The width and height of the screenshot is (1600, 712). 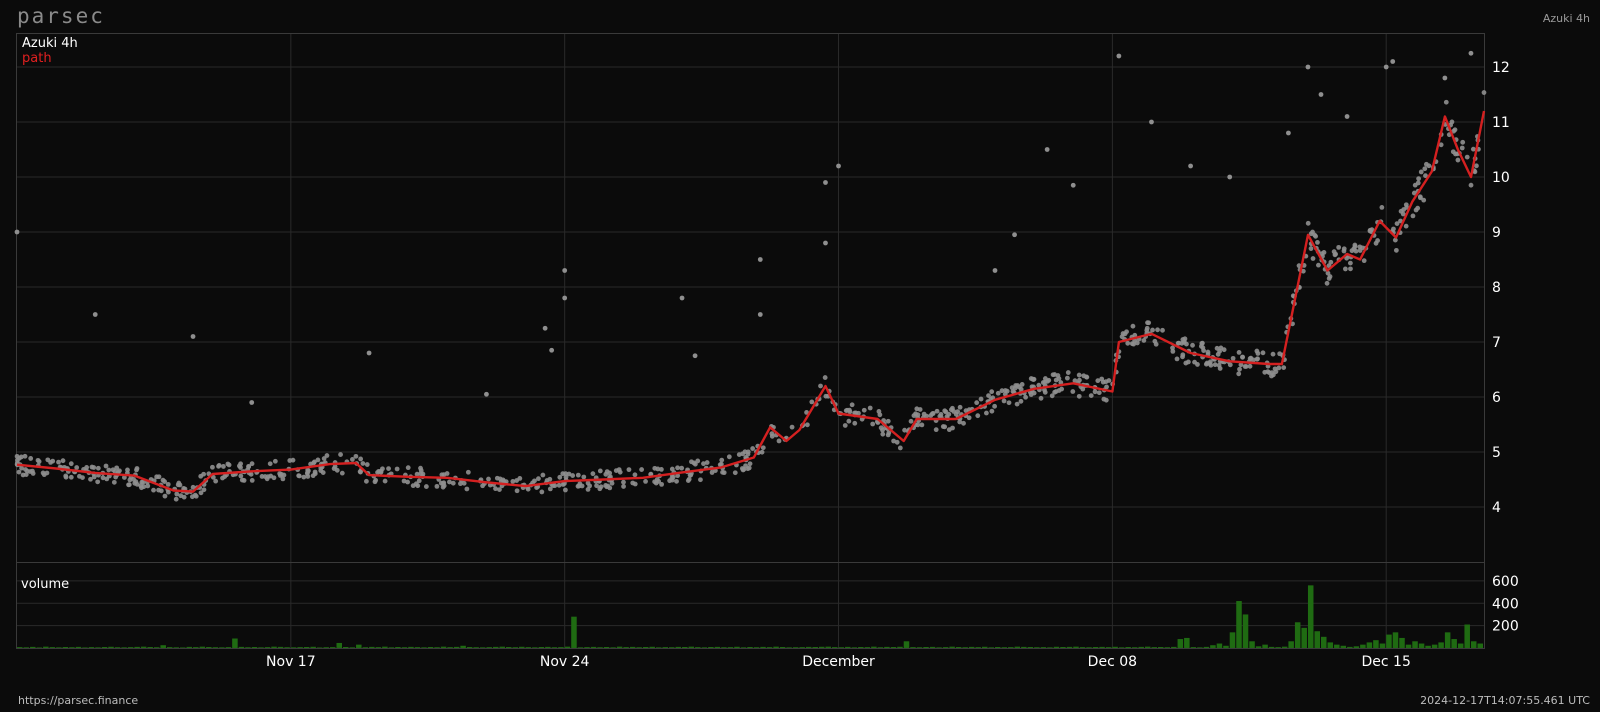 What do you see at coordinates (1505, 582) in the screenshot?
I see `volume-tick-label: 600` at bounding box center [1505, 582].